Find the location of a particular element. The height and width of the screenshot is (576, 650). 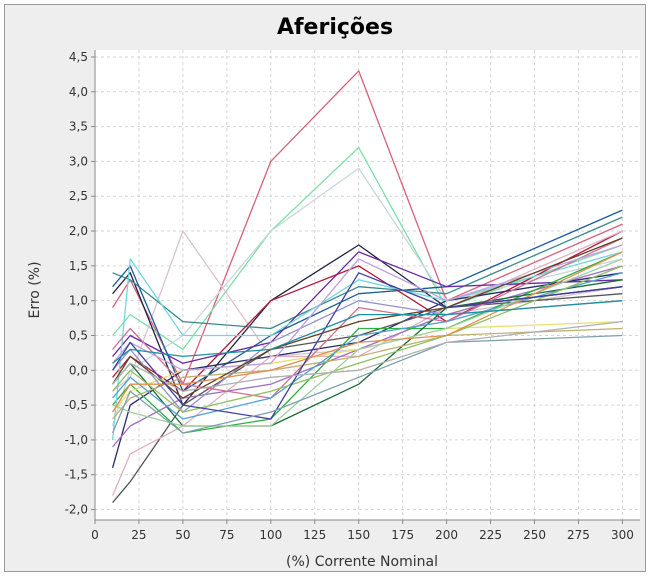

x-tick-label: 275 is located at coordinates (578, 535).